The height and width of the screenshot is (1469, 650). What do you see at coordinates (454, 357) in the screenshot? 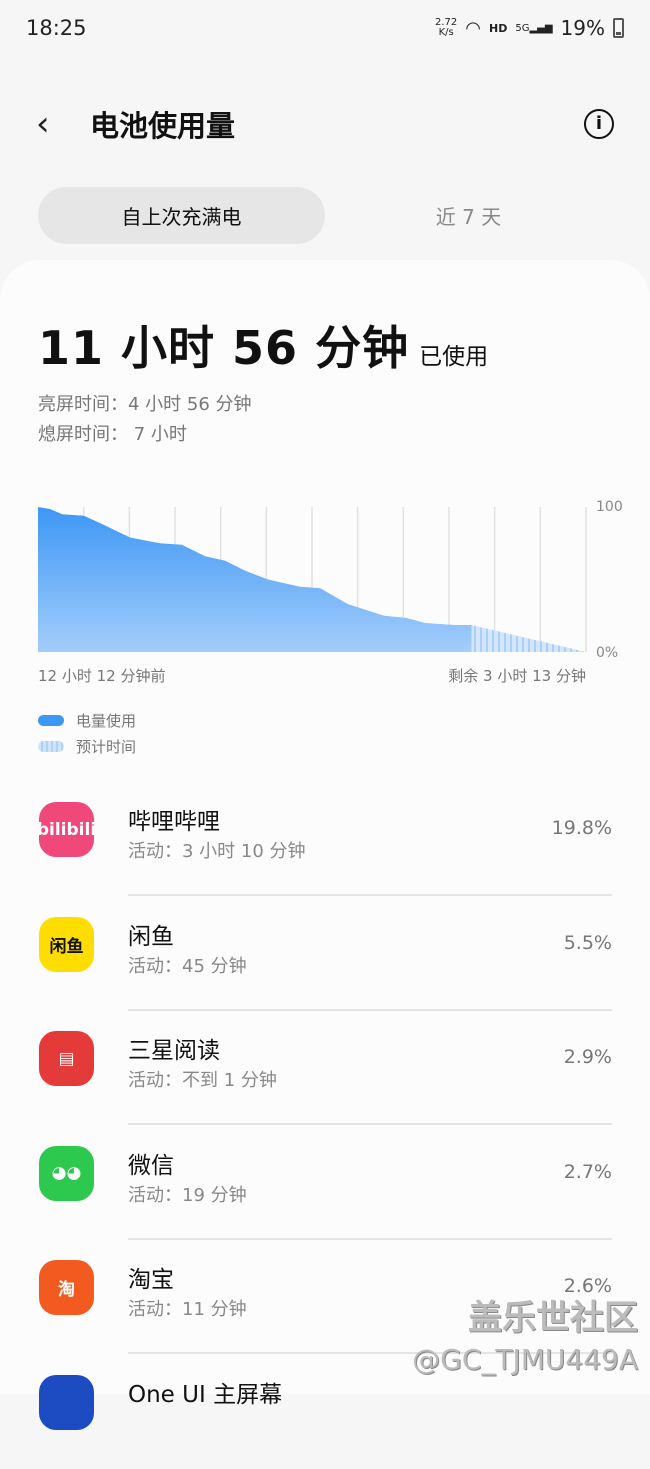
I see `total-suffix: 已使用` at bounding box center [454, 357].